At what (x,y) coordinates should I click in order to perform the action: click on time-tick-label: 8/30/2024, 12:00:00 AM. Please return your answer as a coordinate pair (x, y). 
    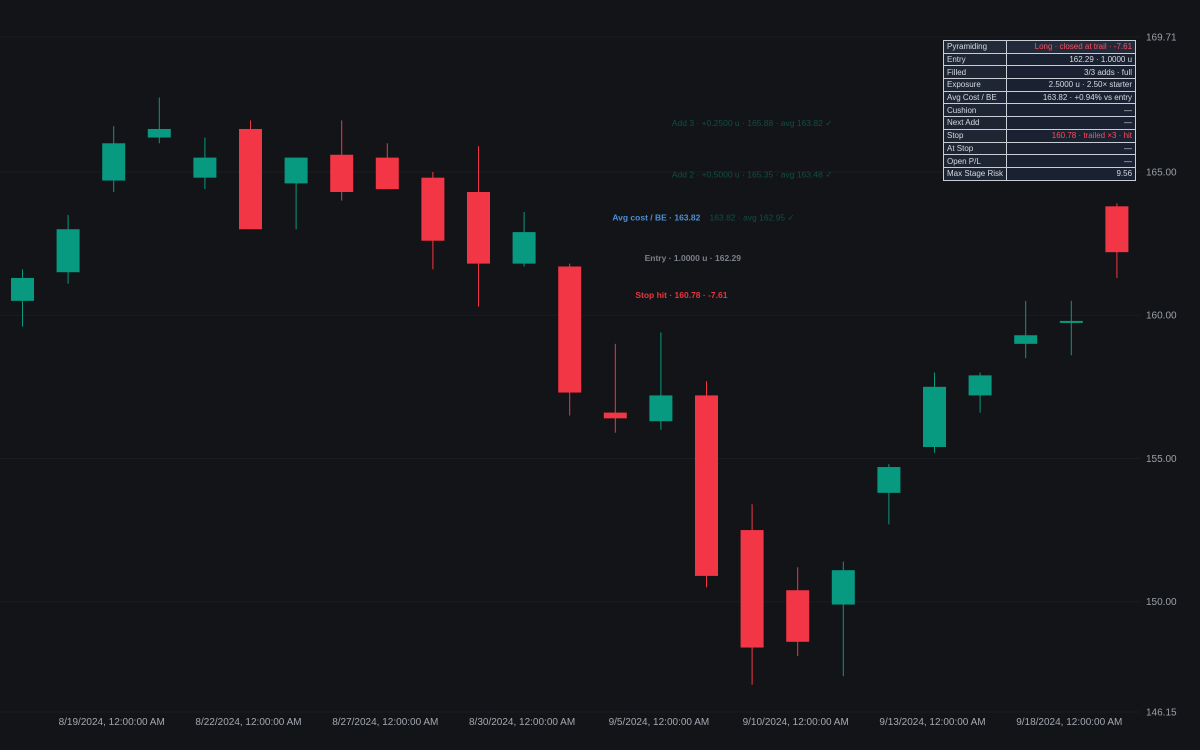
    Looking at the image, I should click on (522, 722).